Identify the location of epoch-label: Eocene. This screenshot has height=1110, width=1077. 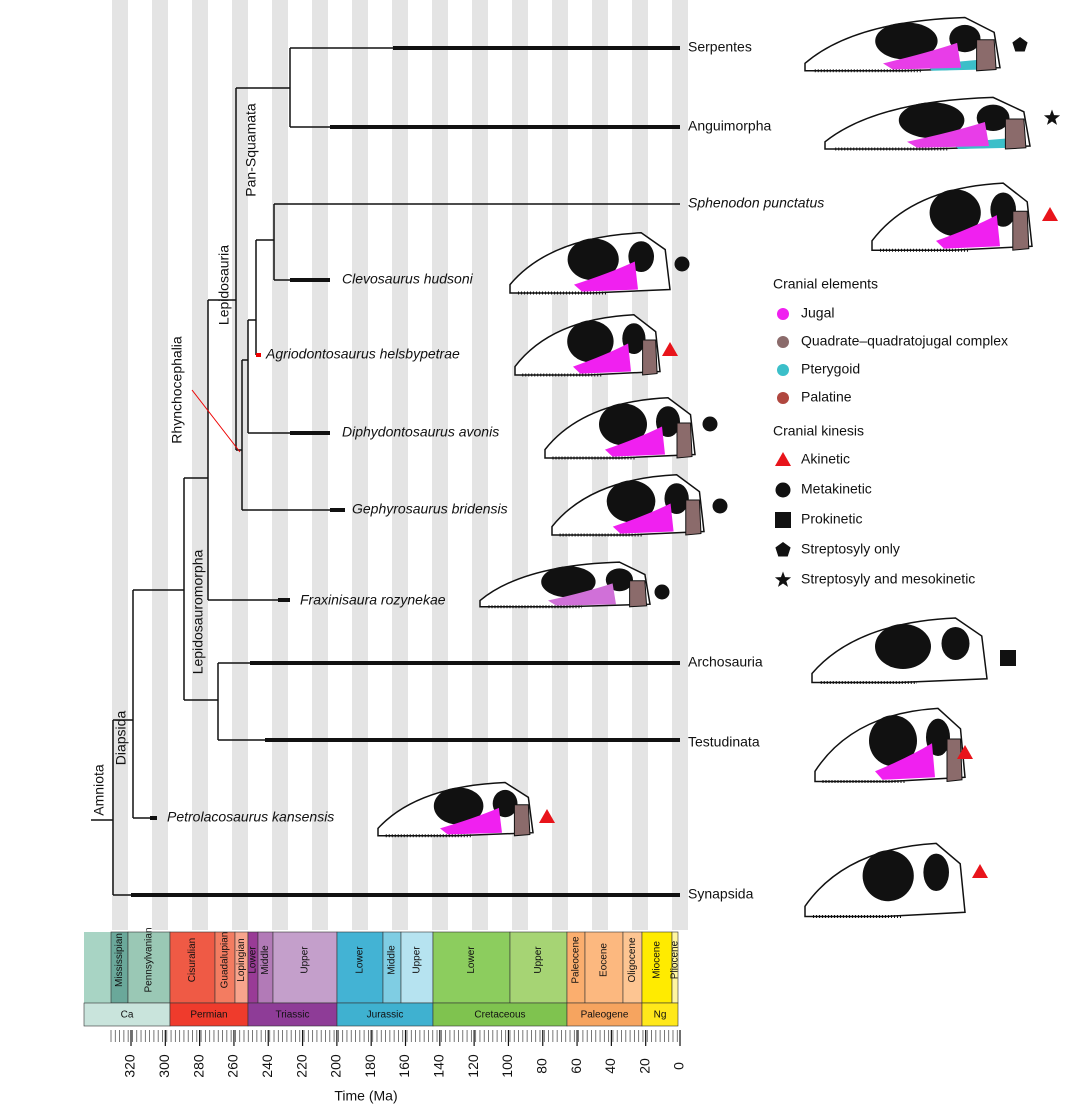
(604, 960).